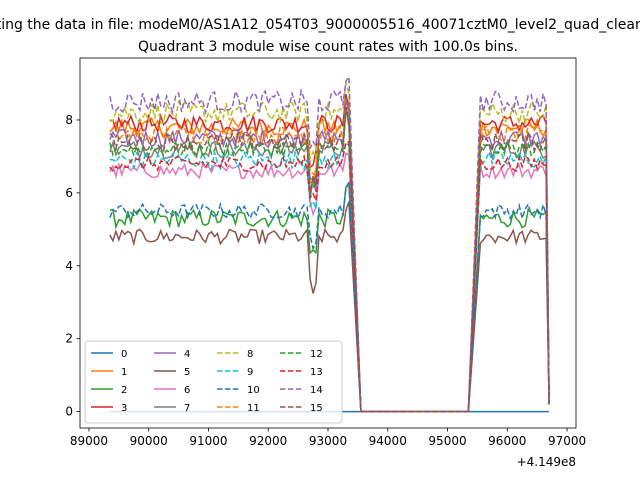 This screenshot has height=480, width=640. What do you see at coordinates (507, 441) in the screenshot?
I see `x-tick-label: 96000` at bounding box center [507, 441].